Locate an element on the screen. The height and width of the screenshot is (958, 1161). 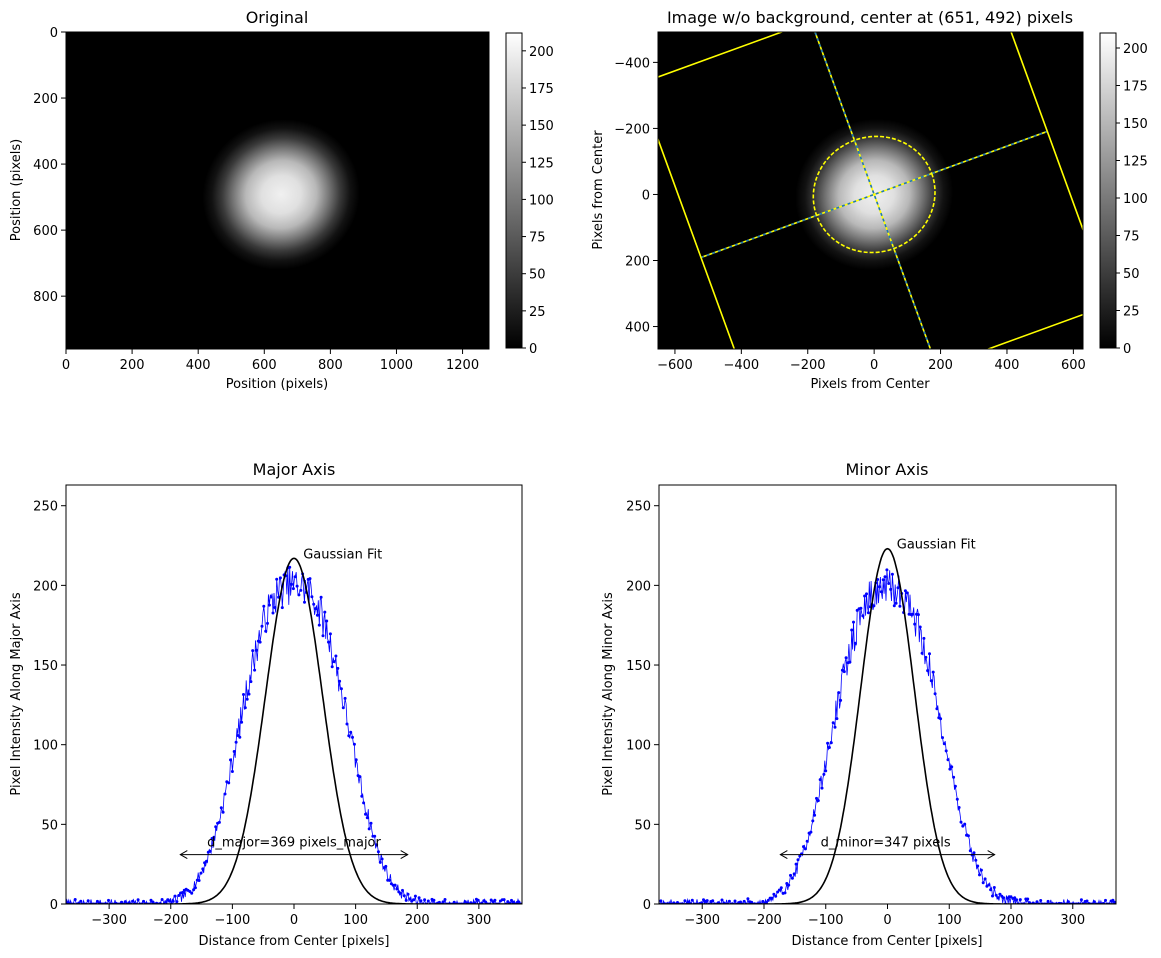
major-gaussian-fit-line is located at coordinates (294, 730).